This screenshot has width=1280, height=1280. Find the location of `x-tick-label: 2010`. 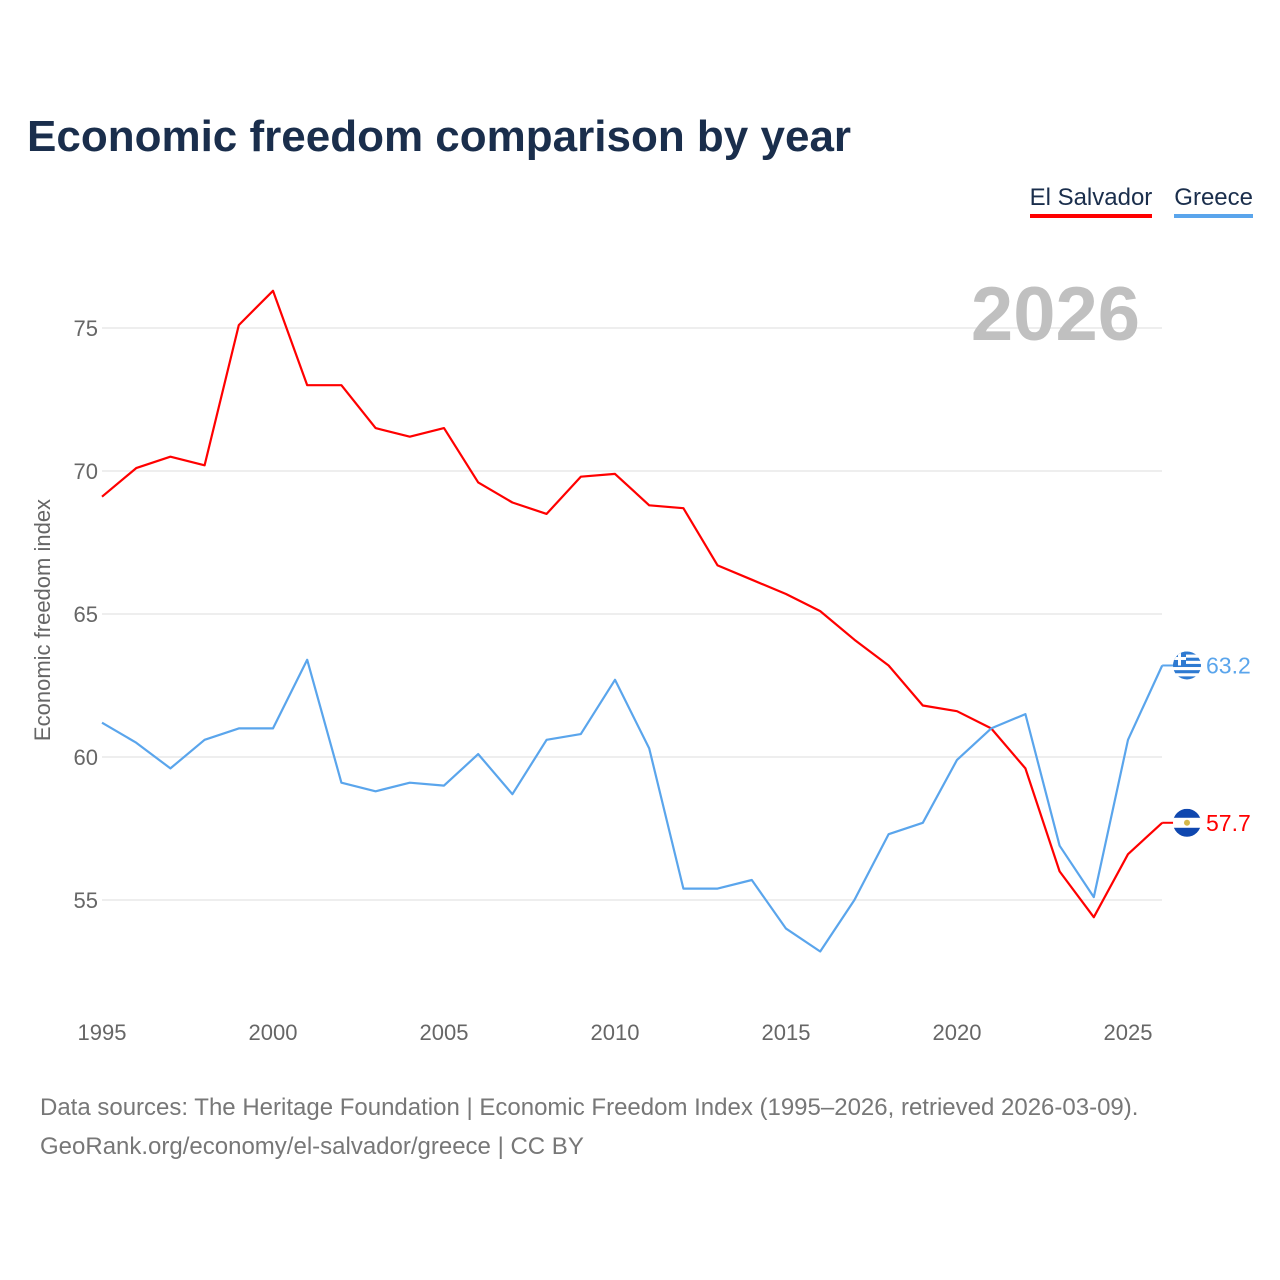

x-tick-label: 2010 is located at coordinates (615, 1032).